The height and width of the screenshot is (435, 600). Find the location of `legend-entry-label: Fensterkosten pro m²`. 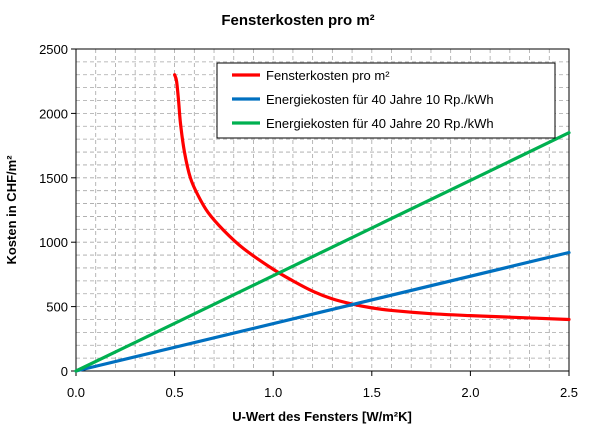

legend-entry-label: Fensterkosten pro m² is located at coordinates (328, 75).